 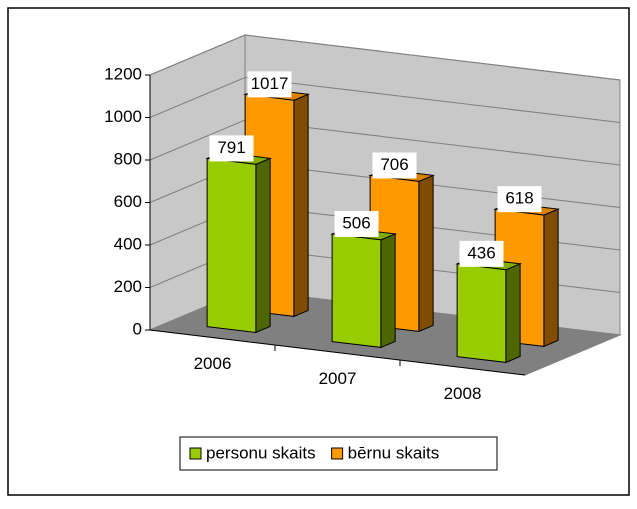 I want to click on value-label: 506, so click(x=356, y=222).